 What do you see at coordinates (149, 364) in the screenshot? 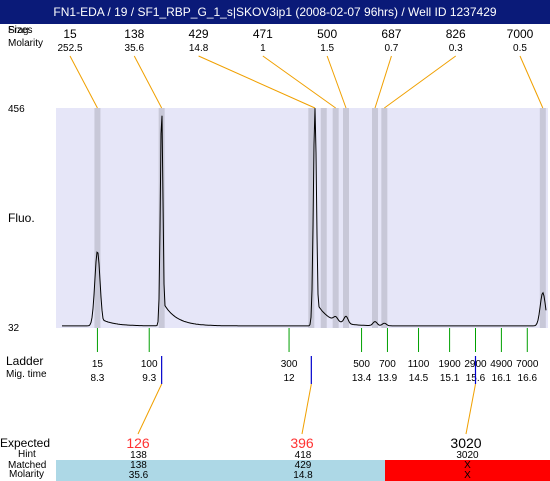
I see `ladder-size-label: 100` at bounding box center [149, 364].